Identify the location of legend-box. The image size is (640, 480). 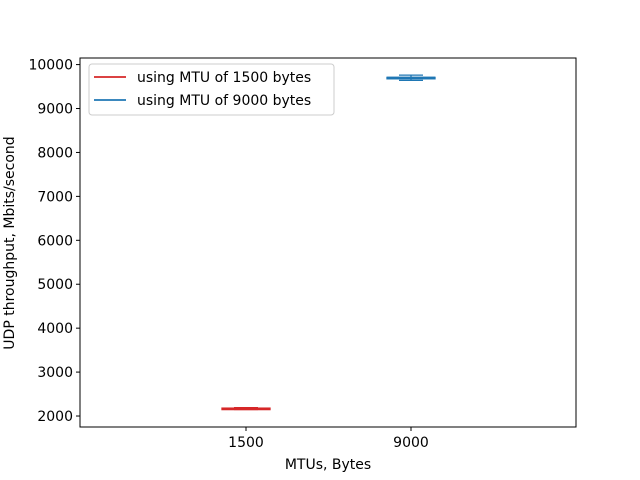
(211, 89).